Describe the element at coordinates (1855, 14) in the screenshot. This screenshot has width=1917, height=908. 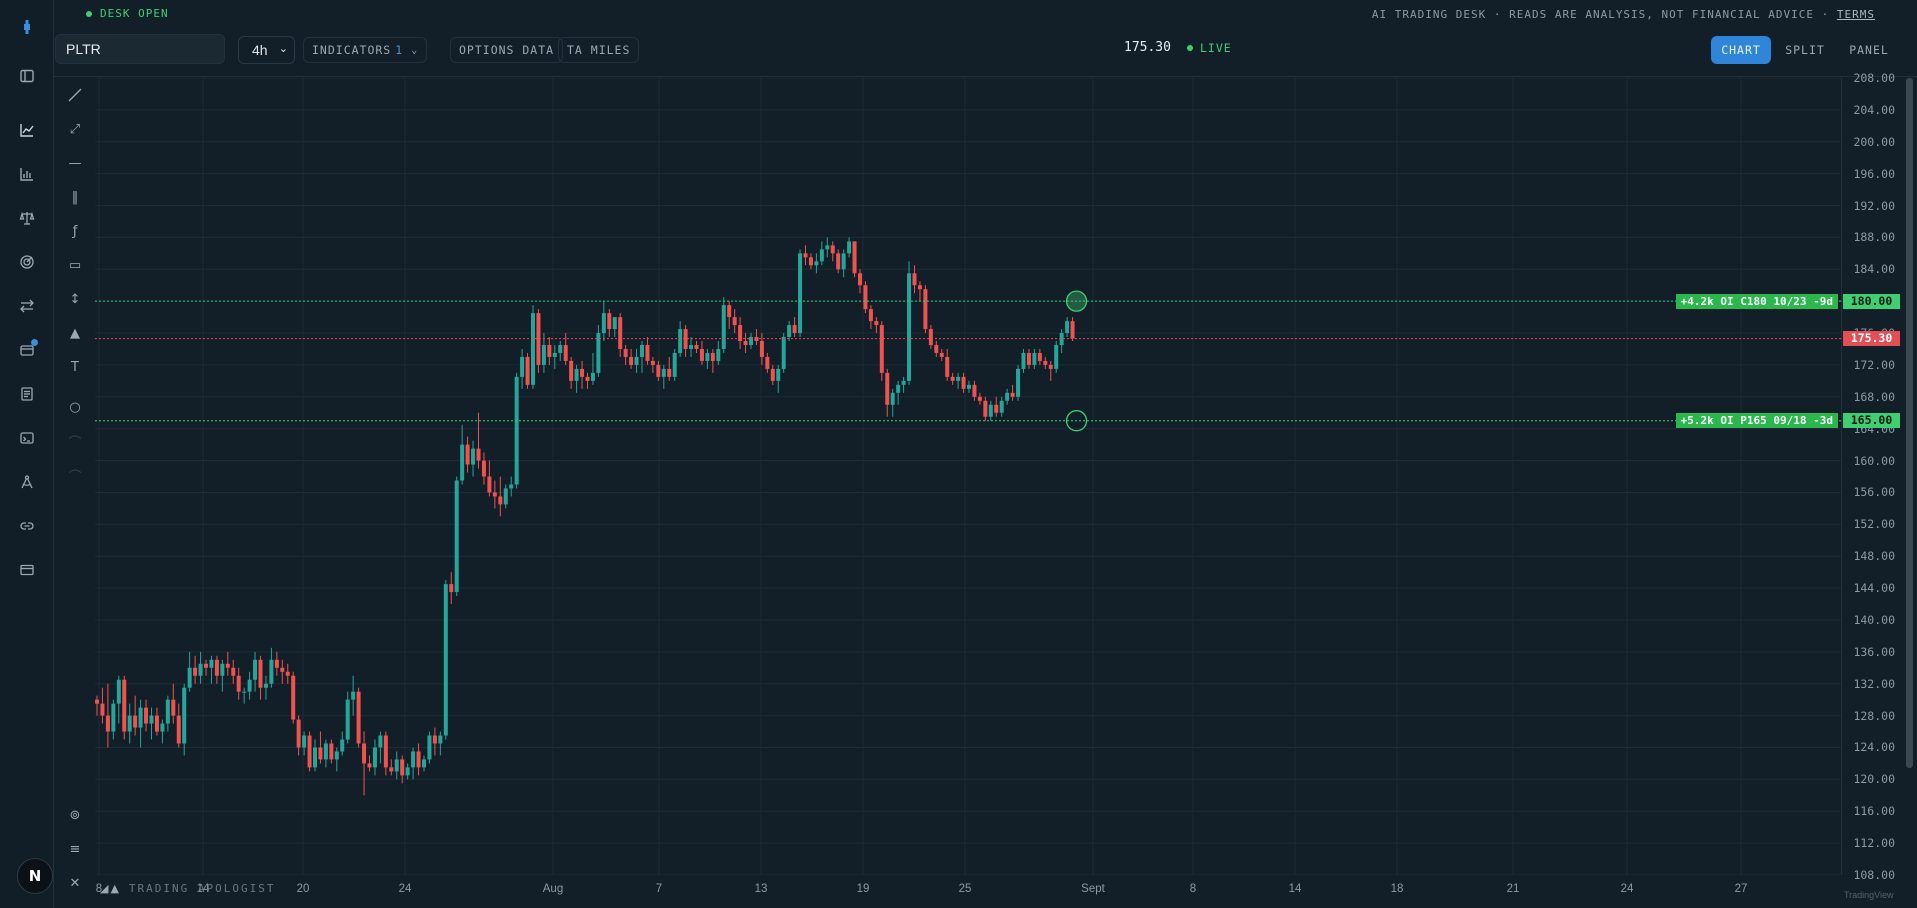
I see `terms-link: TERMS` at that location.